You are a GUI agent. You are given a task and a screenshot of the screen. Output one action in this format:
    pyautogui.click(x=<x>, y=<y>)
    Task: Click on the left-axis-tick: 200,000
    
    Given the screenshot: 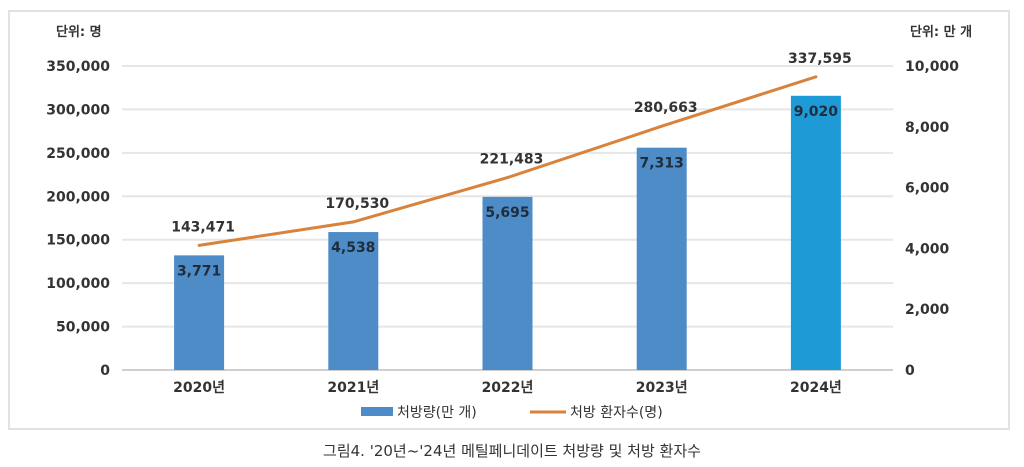 What is the action you would take?
    pyautogui.click(x=78, y=197)
    